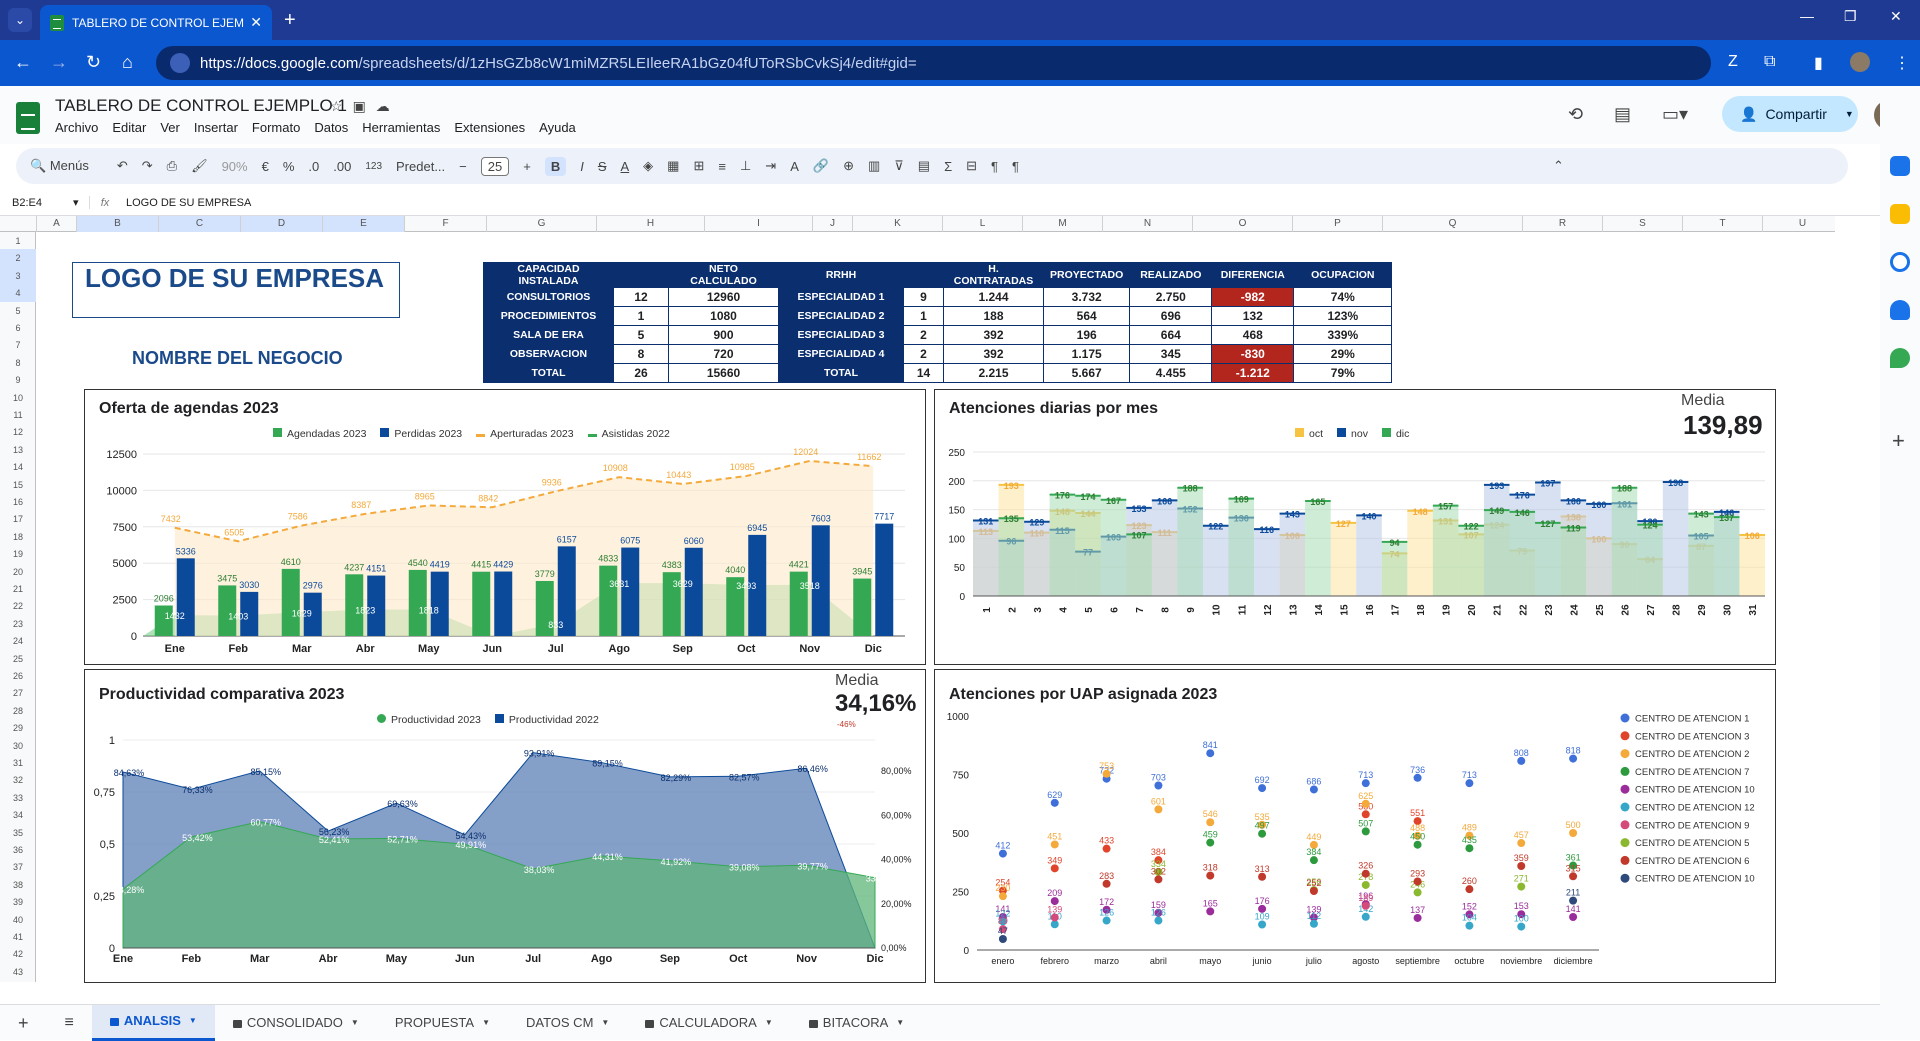 The image size is (1920, 1041). Describe the element at coordinates (17, 554) in the screenshot. I see `row-header: 19` at that location.